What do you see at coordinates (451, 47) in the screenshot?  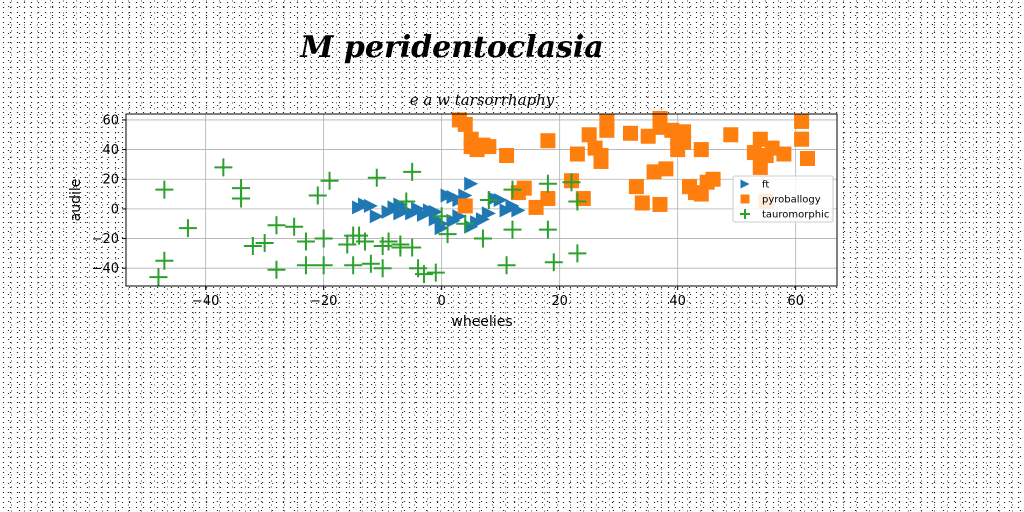 I see `chart-suptitle: M peridentoclasia` at bounding box center [451, 47].